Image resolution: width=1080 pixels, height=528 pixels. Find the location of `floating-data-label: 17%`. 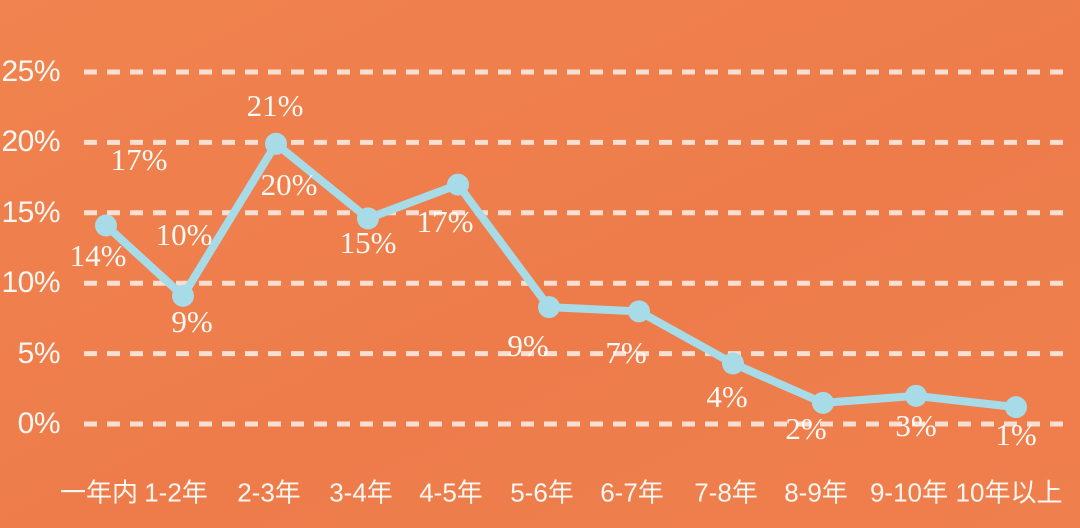

floating-data-label: 17% is located at coordinates (139, 159).